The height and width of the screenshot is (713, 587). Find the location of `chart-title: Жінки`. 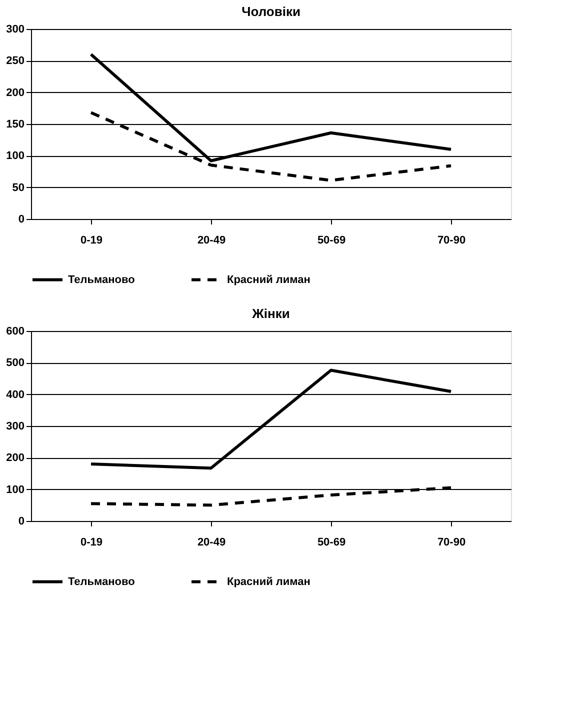

chart-title: Жінки is located at coordinates (270, 313).